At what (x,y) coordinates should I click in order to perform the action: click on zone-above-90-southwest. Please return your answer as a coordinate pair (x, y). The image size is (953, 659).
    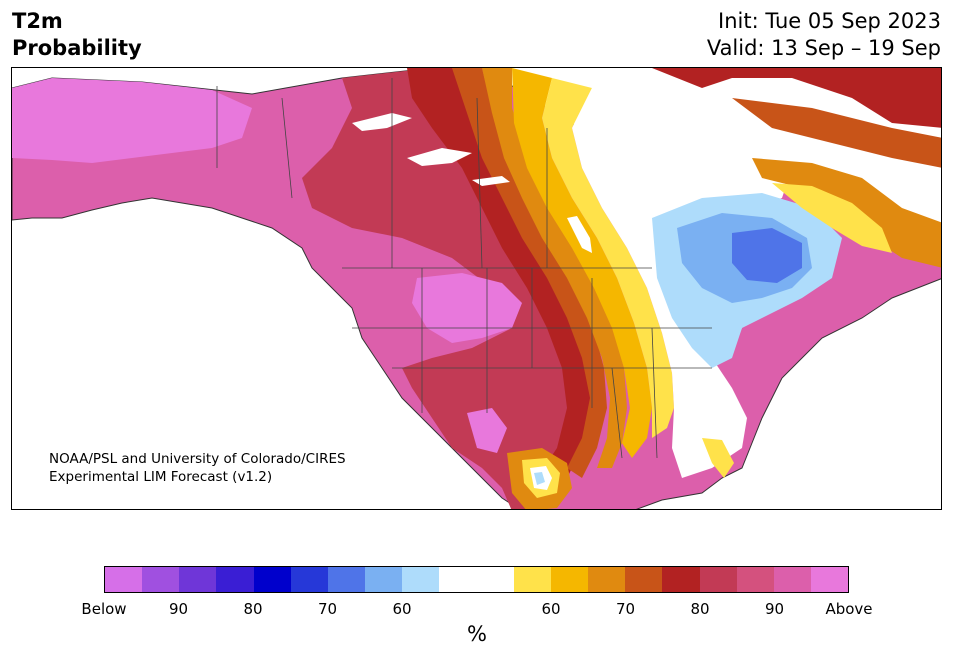
    Looking at the image, I should click on (467, 308).